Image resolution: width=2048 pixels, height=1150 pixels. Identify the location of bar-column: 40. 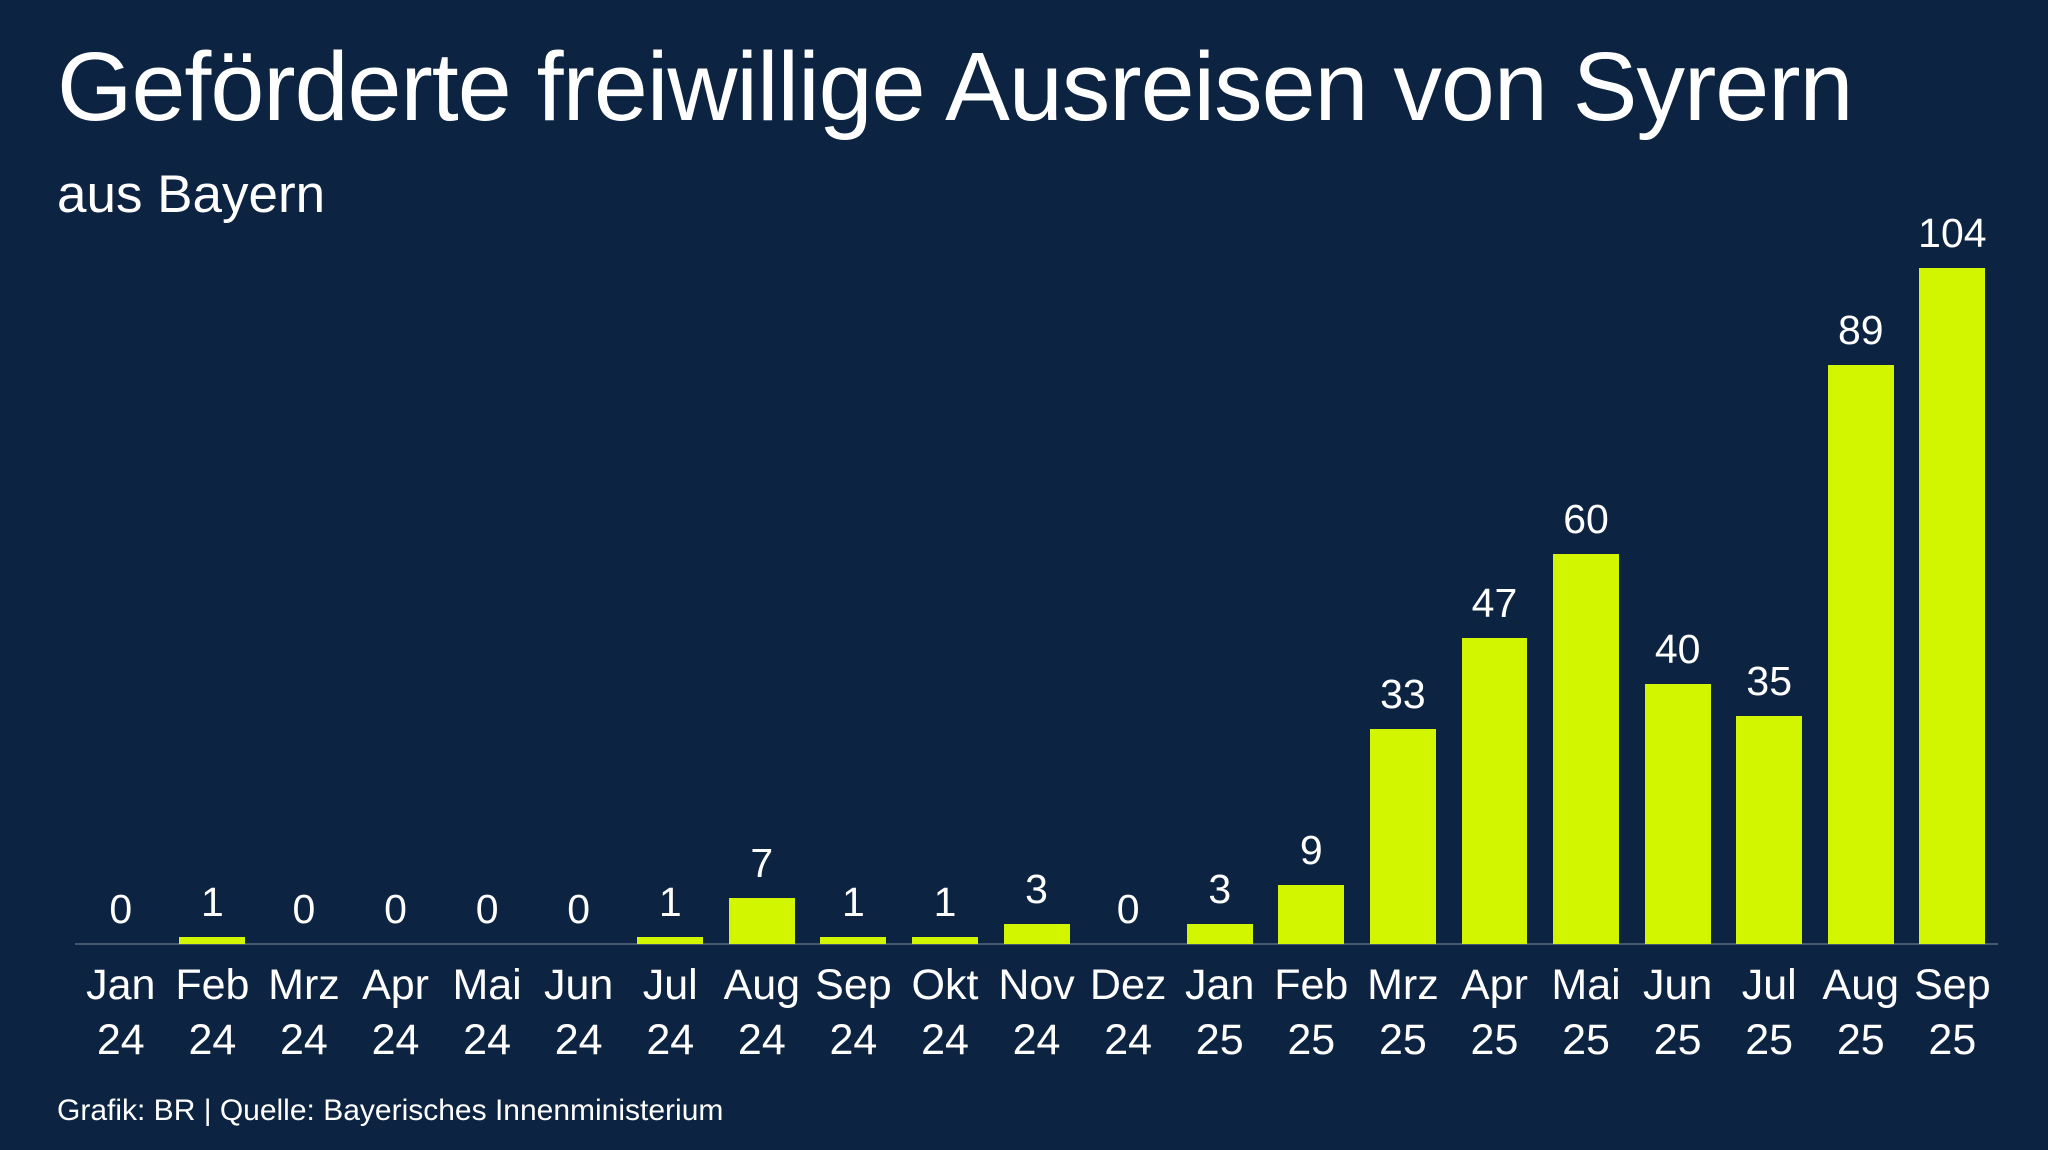
(1678, 785).